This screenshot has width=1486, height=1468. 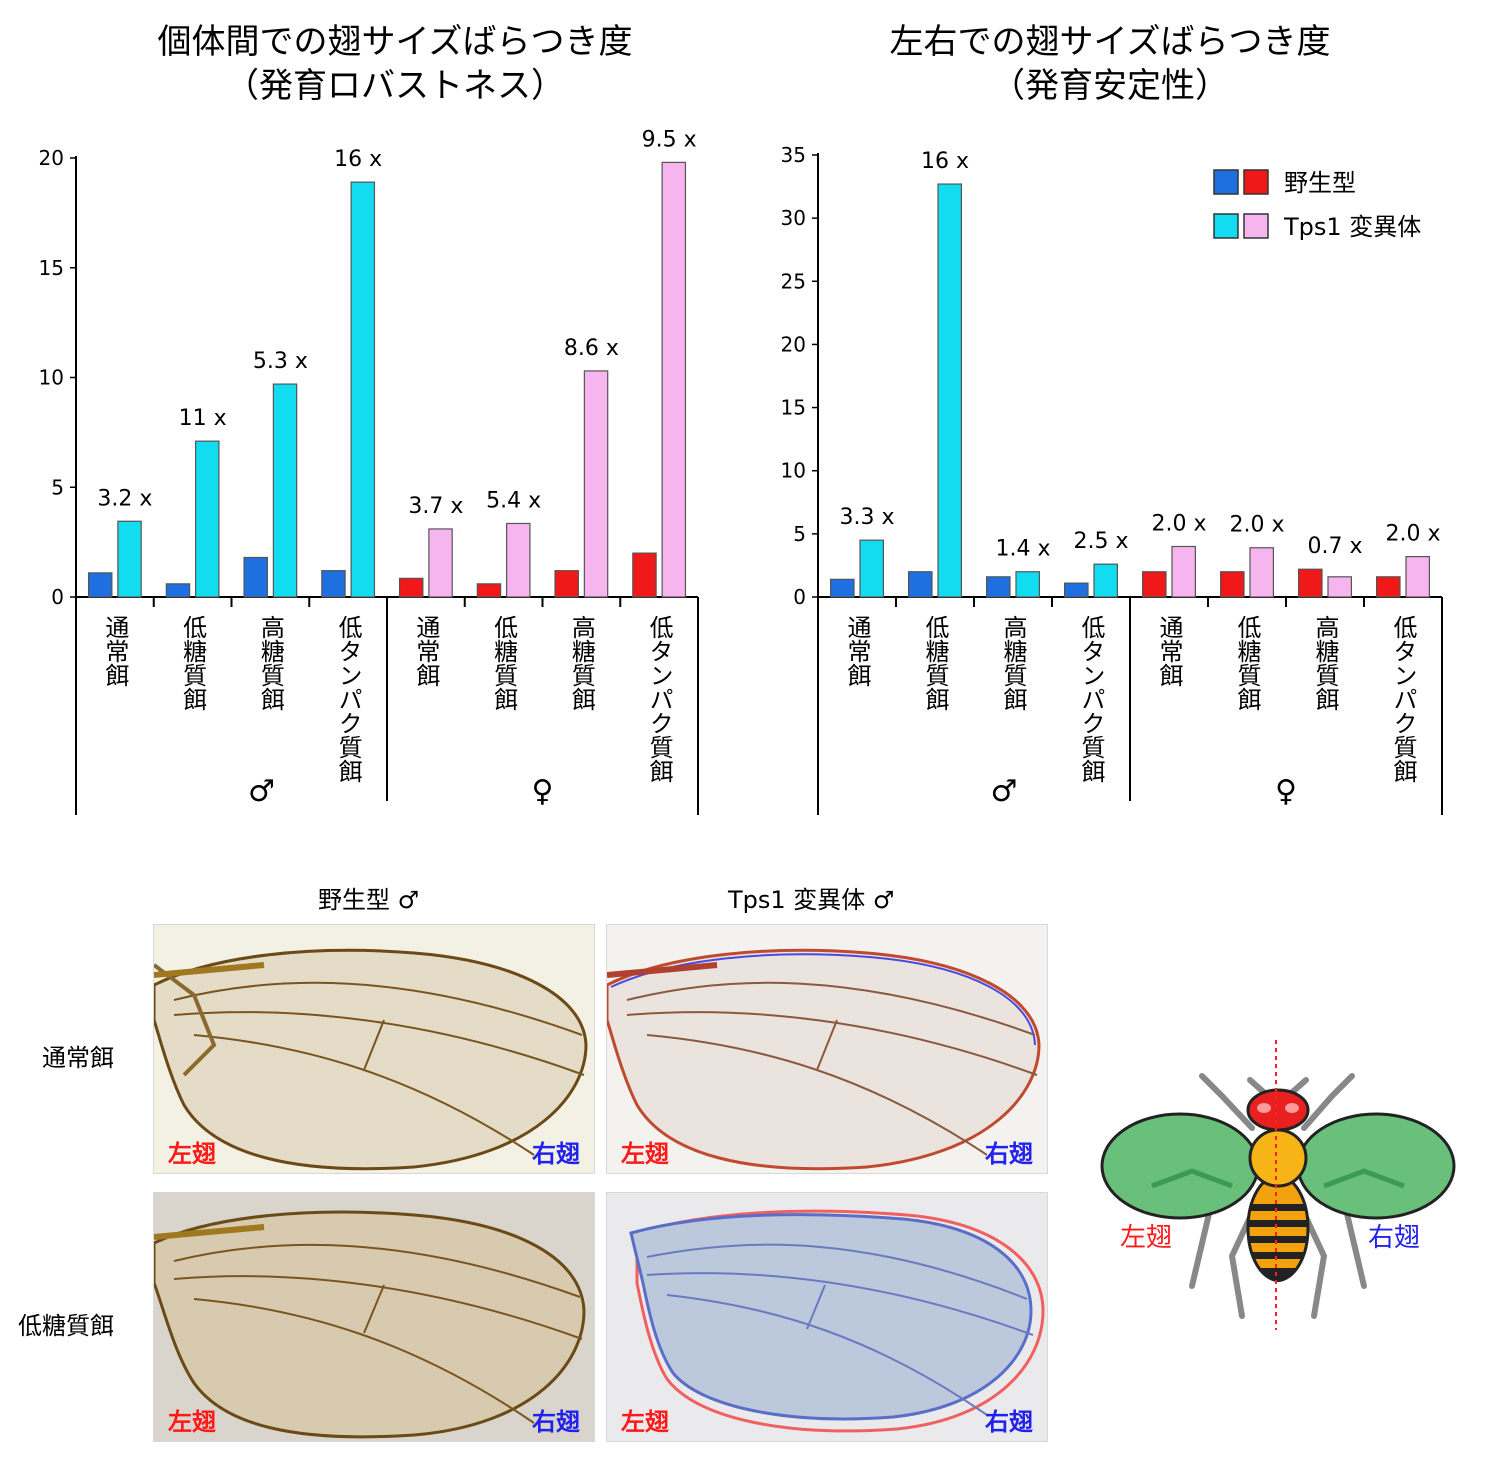 I want to click on fold-change-label: 11 x, so click(x=203, y=418).